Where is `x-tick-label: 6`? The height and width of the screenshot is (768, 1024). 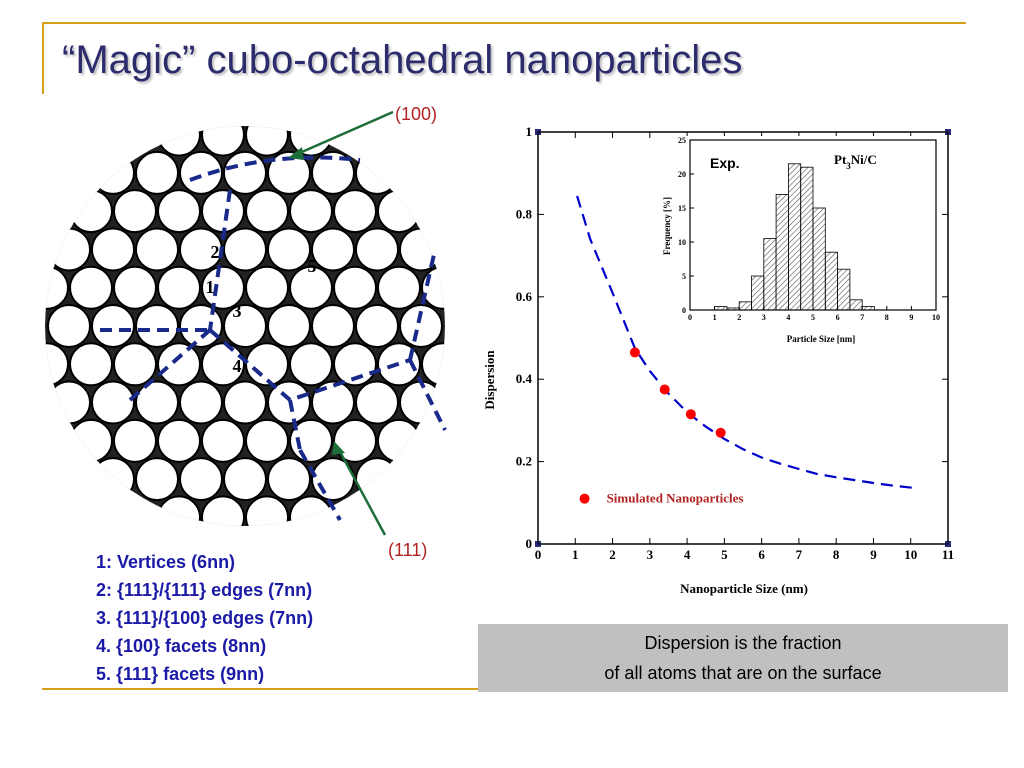
x-tick-label: 6 is located at coordinates (761, 554).